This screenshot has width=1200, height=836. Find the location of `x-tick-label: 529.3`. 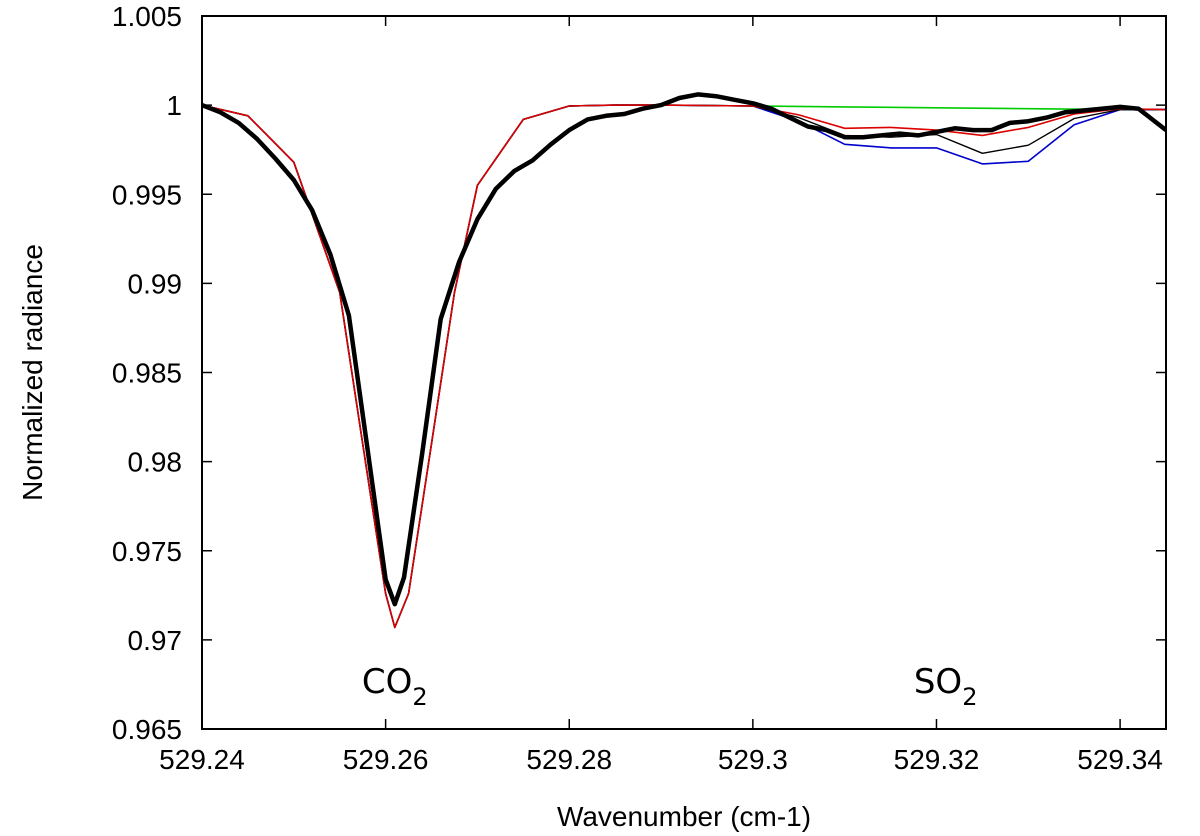

x-tick-label: 529.3 is located at coordinates (753, 759).